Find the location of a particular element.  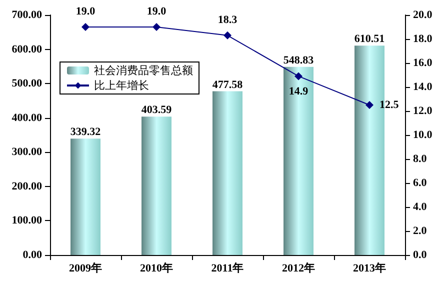

y-tick-label: 600.00 is located at coordinates (27, 49).